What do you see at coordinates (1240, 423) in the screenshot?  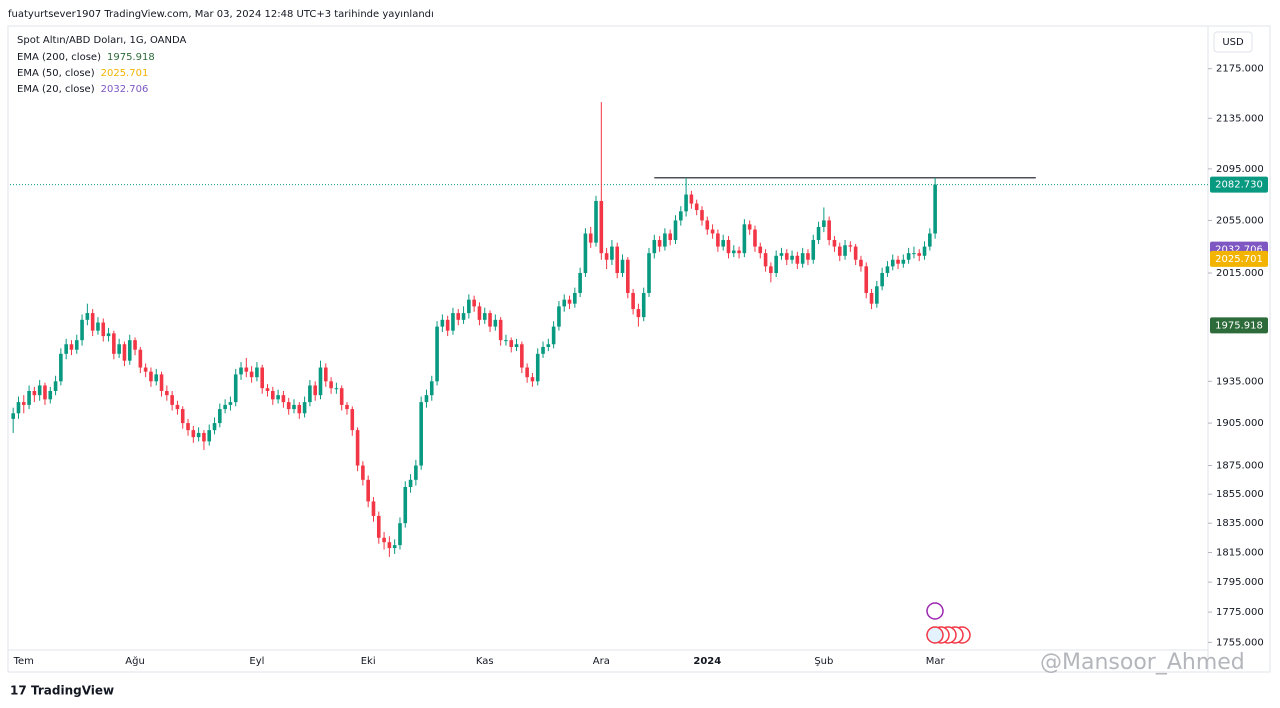 I see `y-tick-label: 1905.000` at bounding box center [1240, 423].